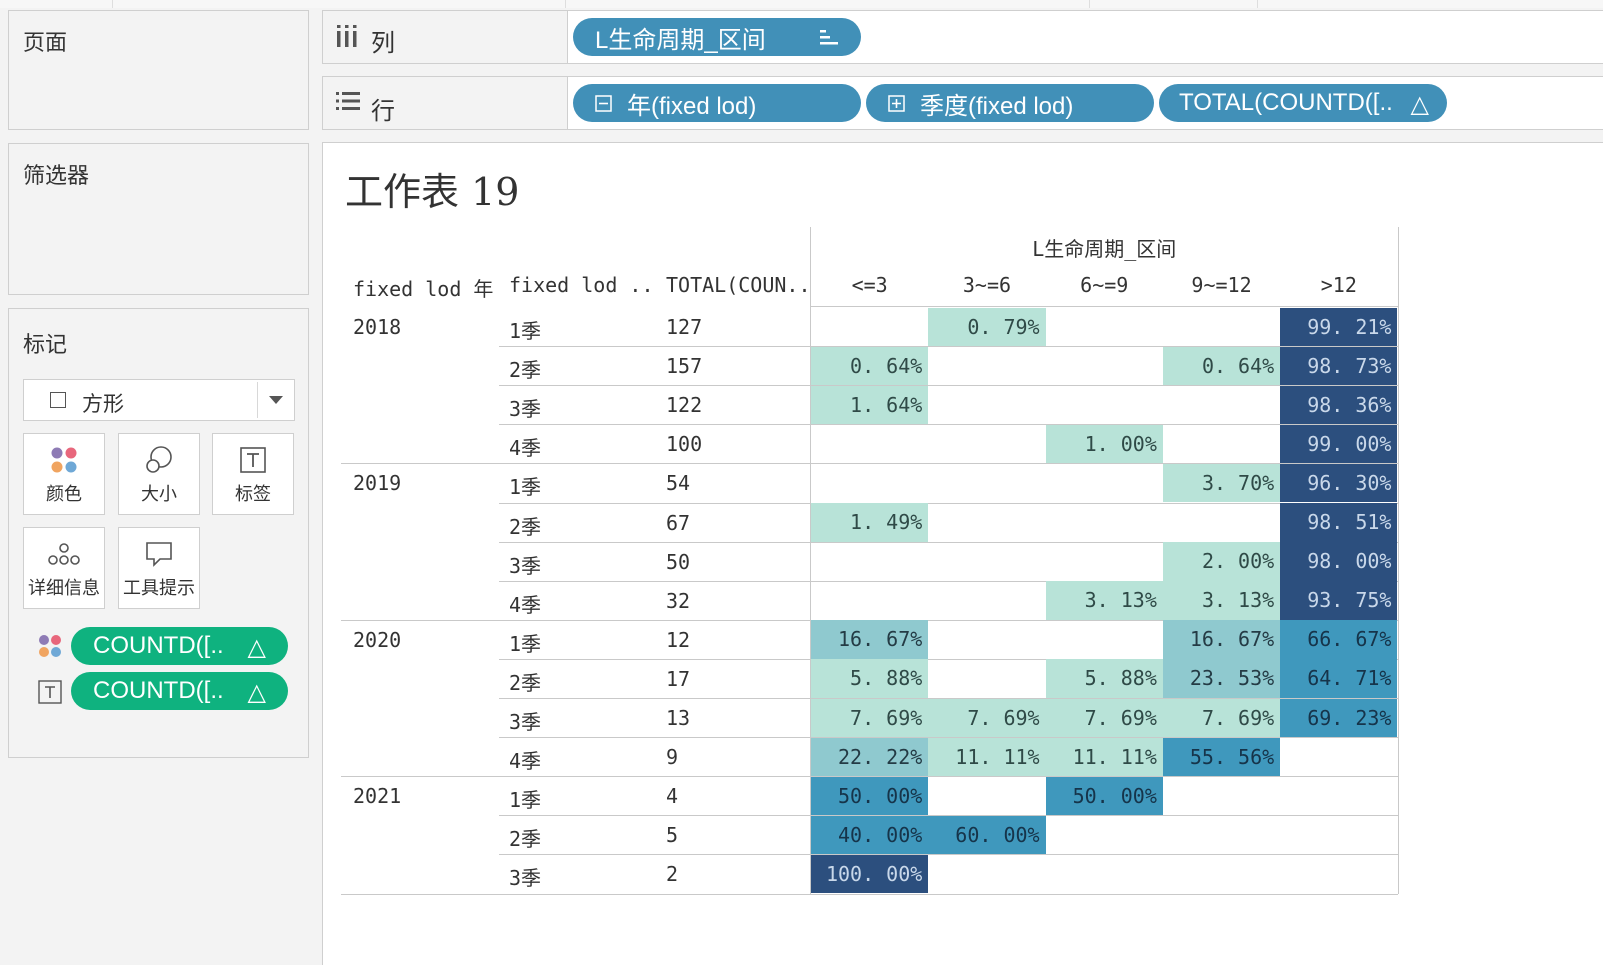  Describe the element at coordinates (717, 37) in the screenshot. I see `column-pill-lifecycle: L生命周期_区间` at that location.